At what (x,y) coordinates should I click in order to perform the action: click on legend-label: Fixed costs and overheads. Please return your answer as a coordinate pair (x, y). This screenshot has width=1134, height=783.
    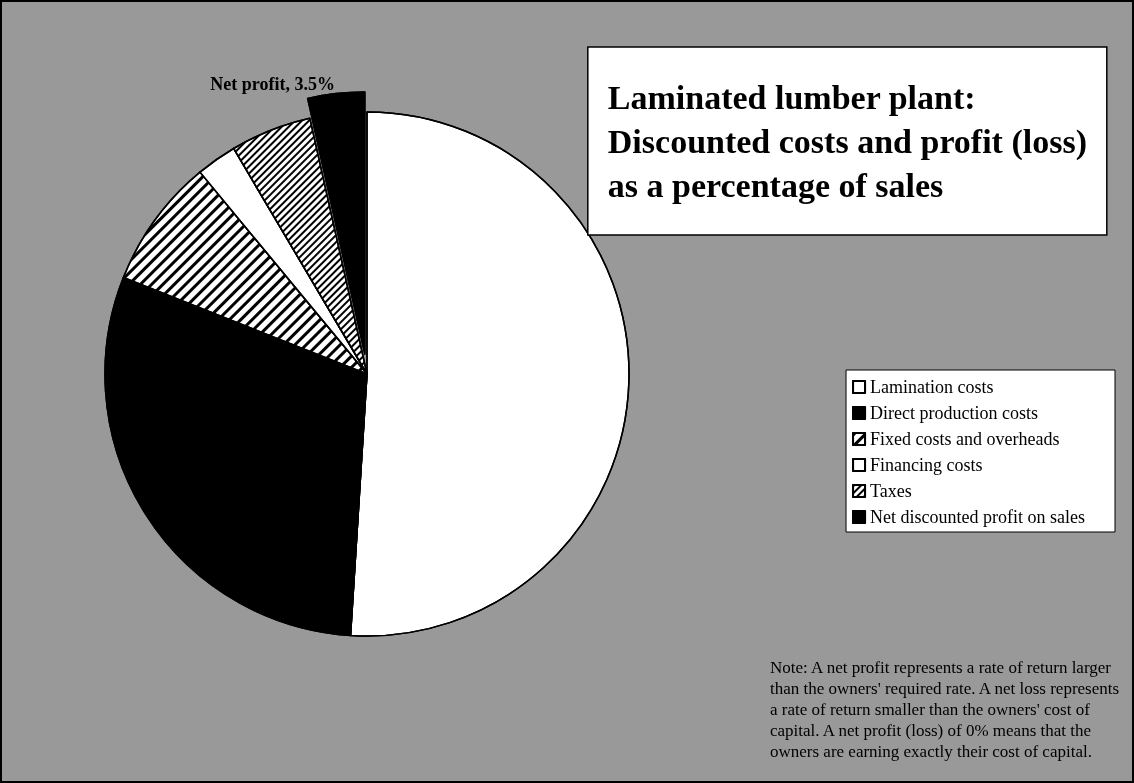
    Looking at the image, I should click on (965, 439).